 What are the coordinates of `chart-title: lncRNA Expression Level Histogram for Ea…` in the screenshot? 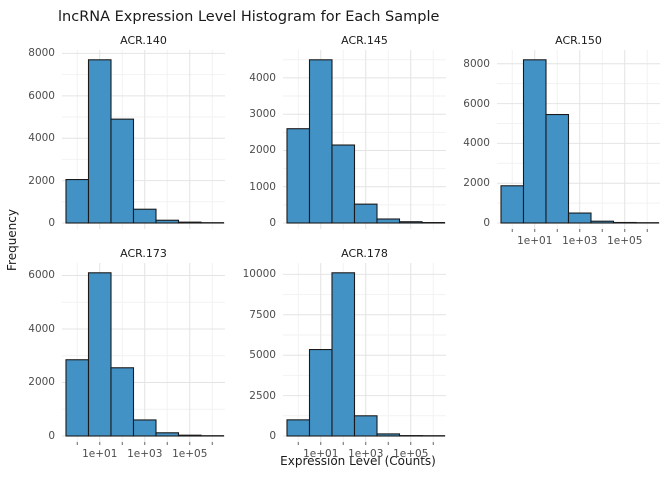 It's located at (249, 17).